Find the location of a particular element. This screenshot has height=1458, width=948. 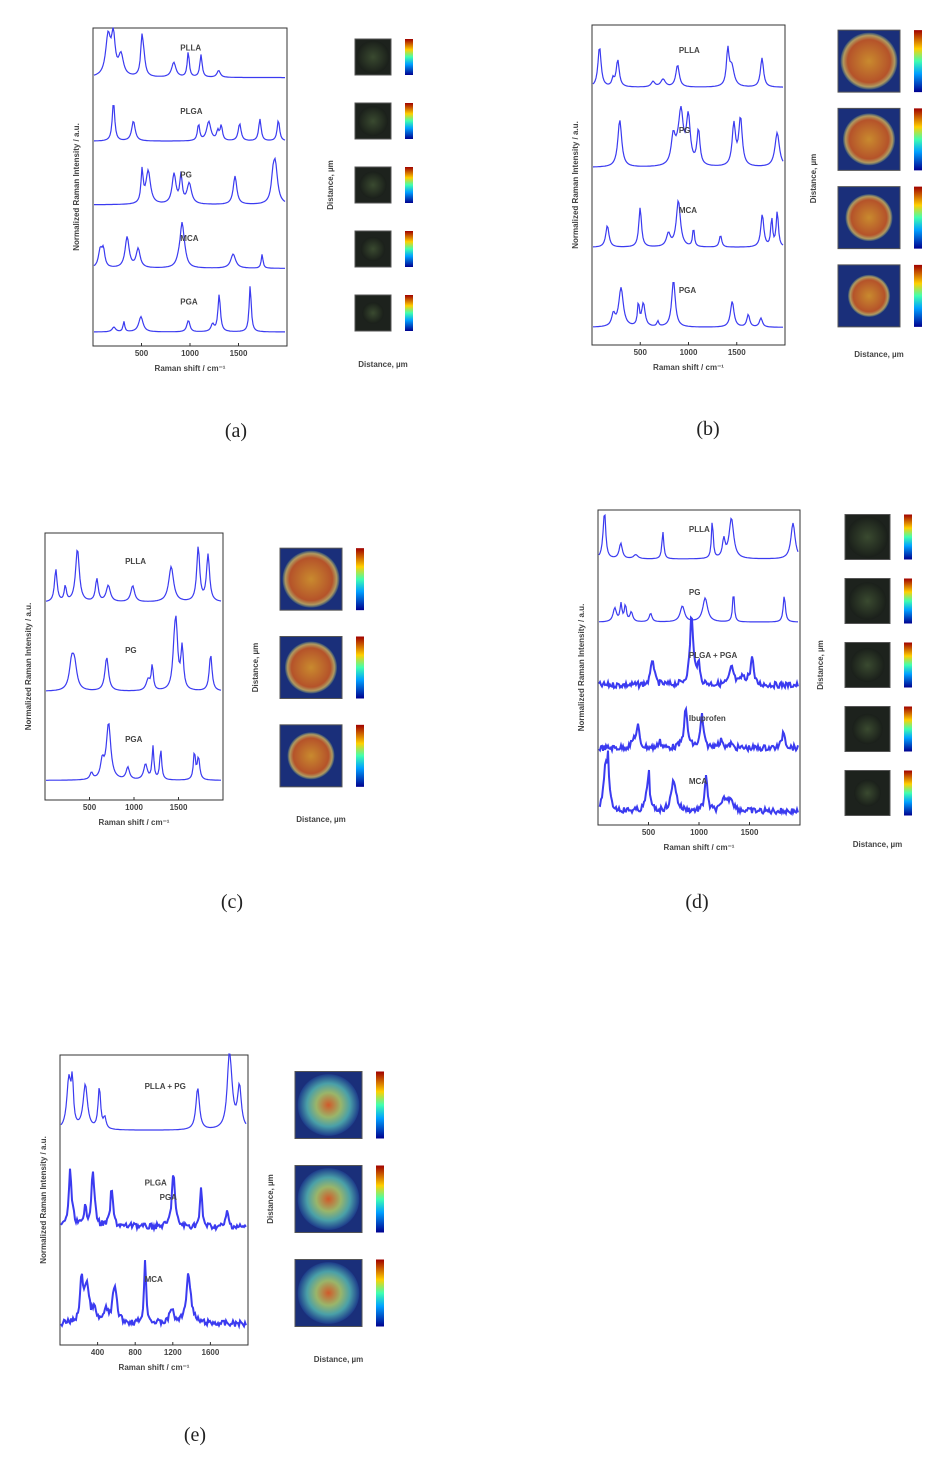

x-tick-label: 1600 is located at coordinates (211, 1352).